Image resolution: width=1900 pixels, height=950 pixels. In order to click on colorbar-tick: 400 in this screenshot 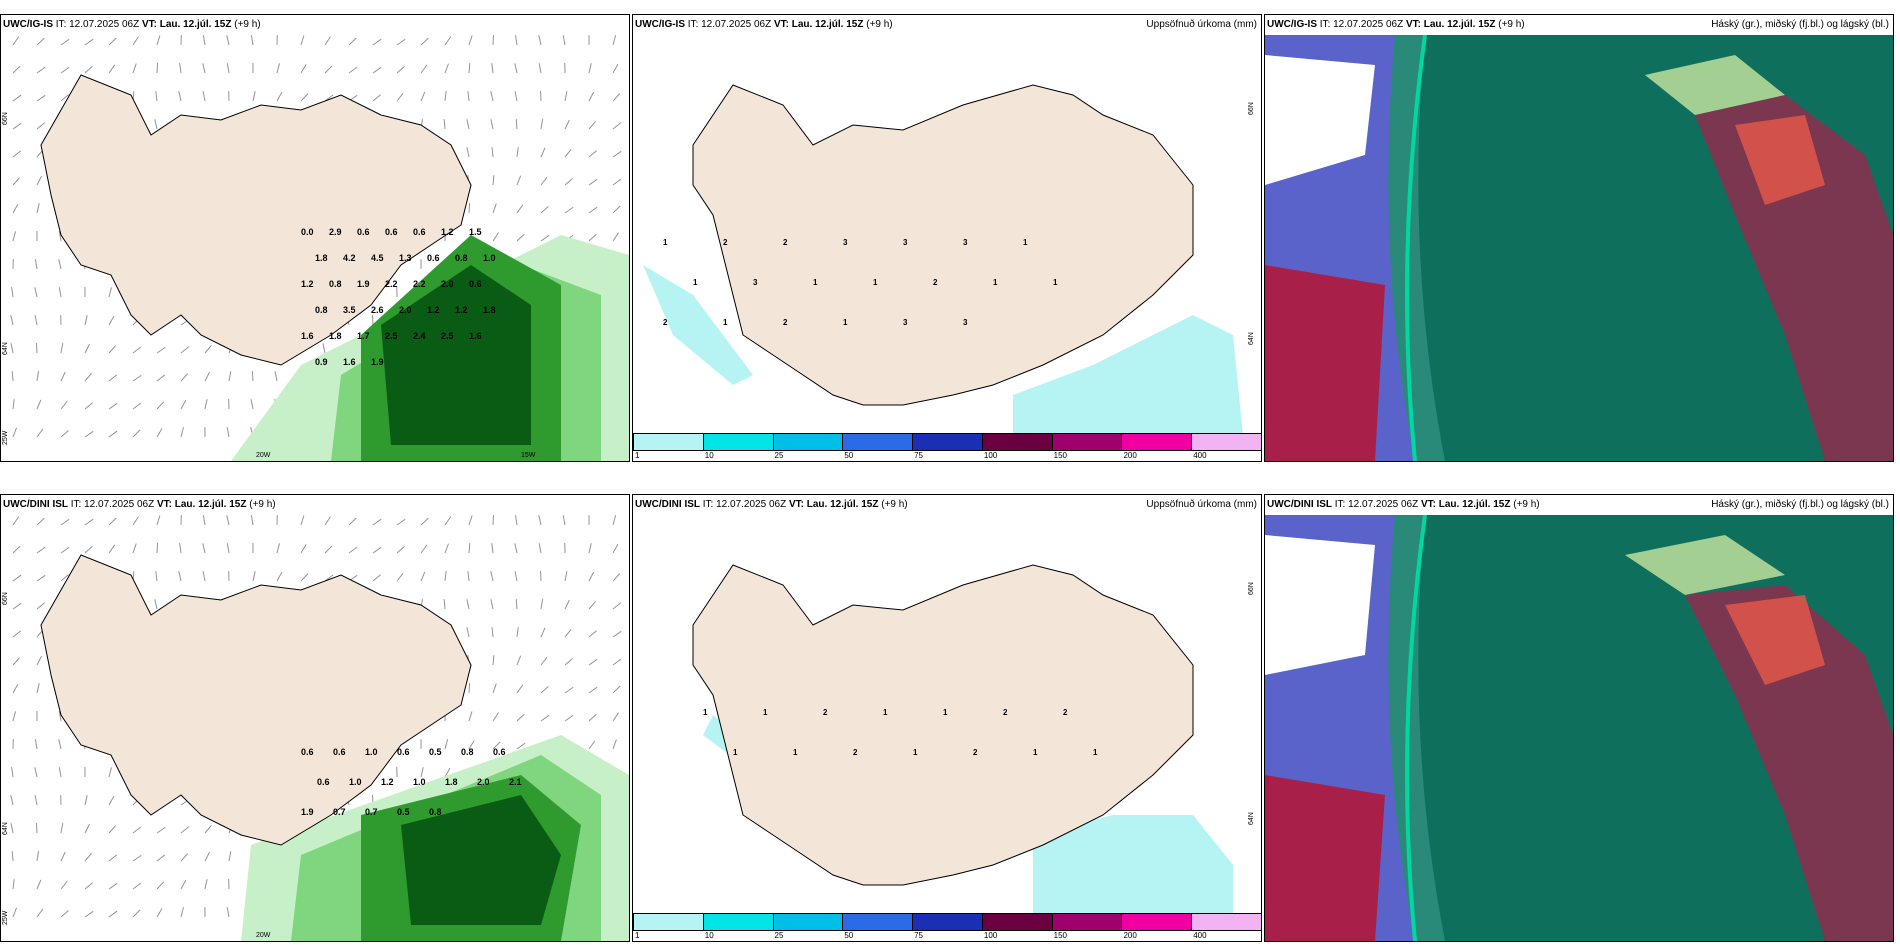, I will do `click(1200, 455)`.